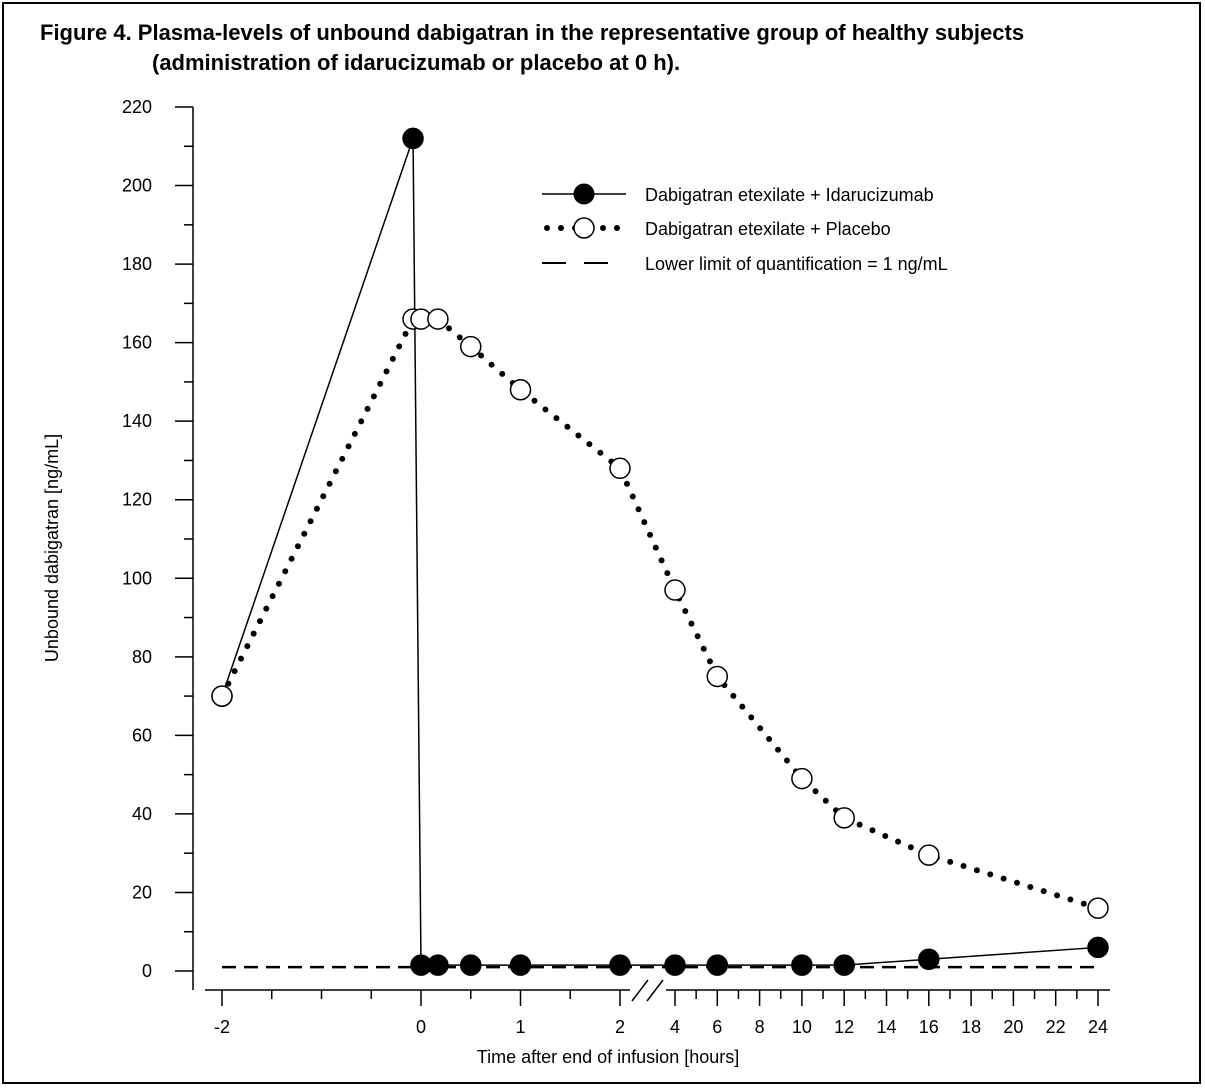  I want to click on x-tick-label--2: -2, so click(222, 1027).